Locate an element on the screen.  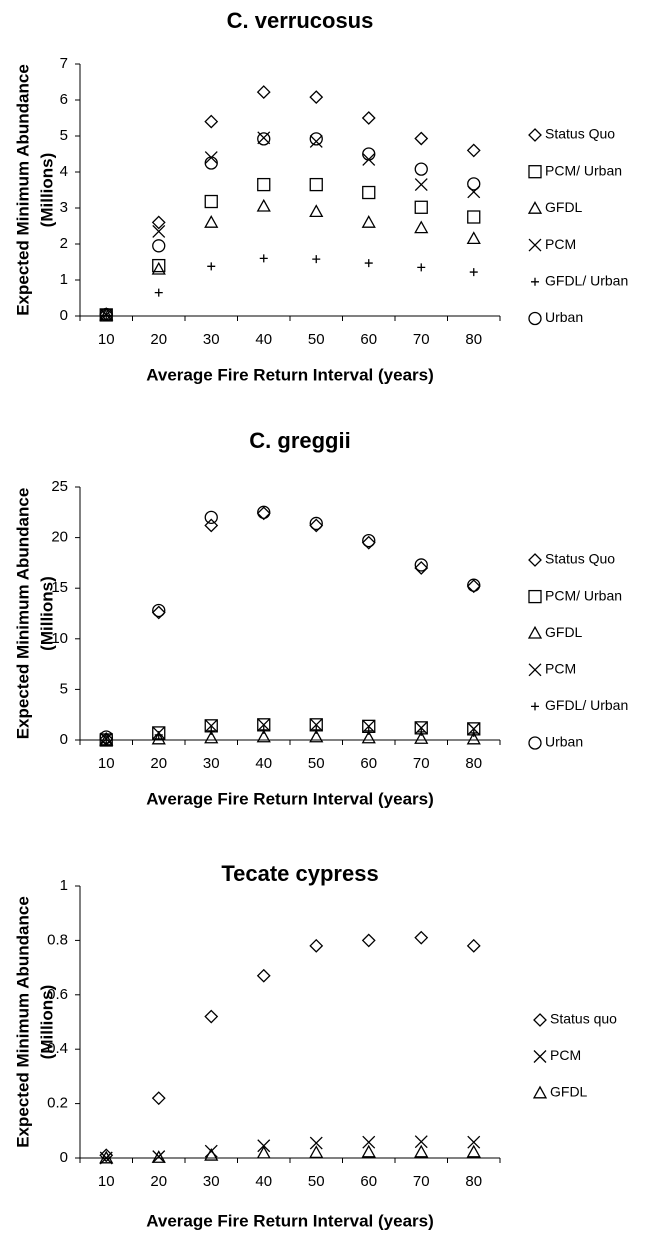
y-tick-label: 3 is located at coordinates (64, 207).